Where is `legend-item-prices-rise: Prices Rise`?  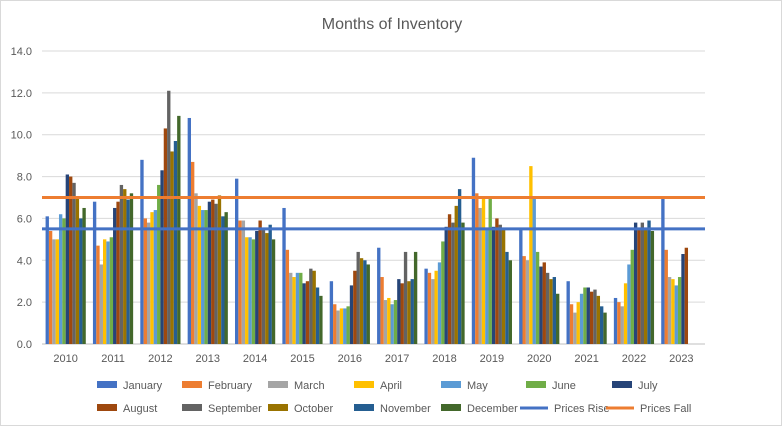 legend-item-prices-rise: Prices Rise is located at coordinates (565, 409).